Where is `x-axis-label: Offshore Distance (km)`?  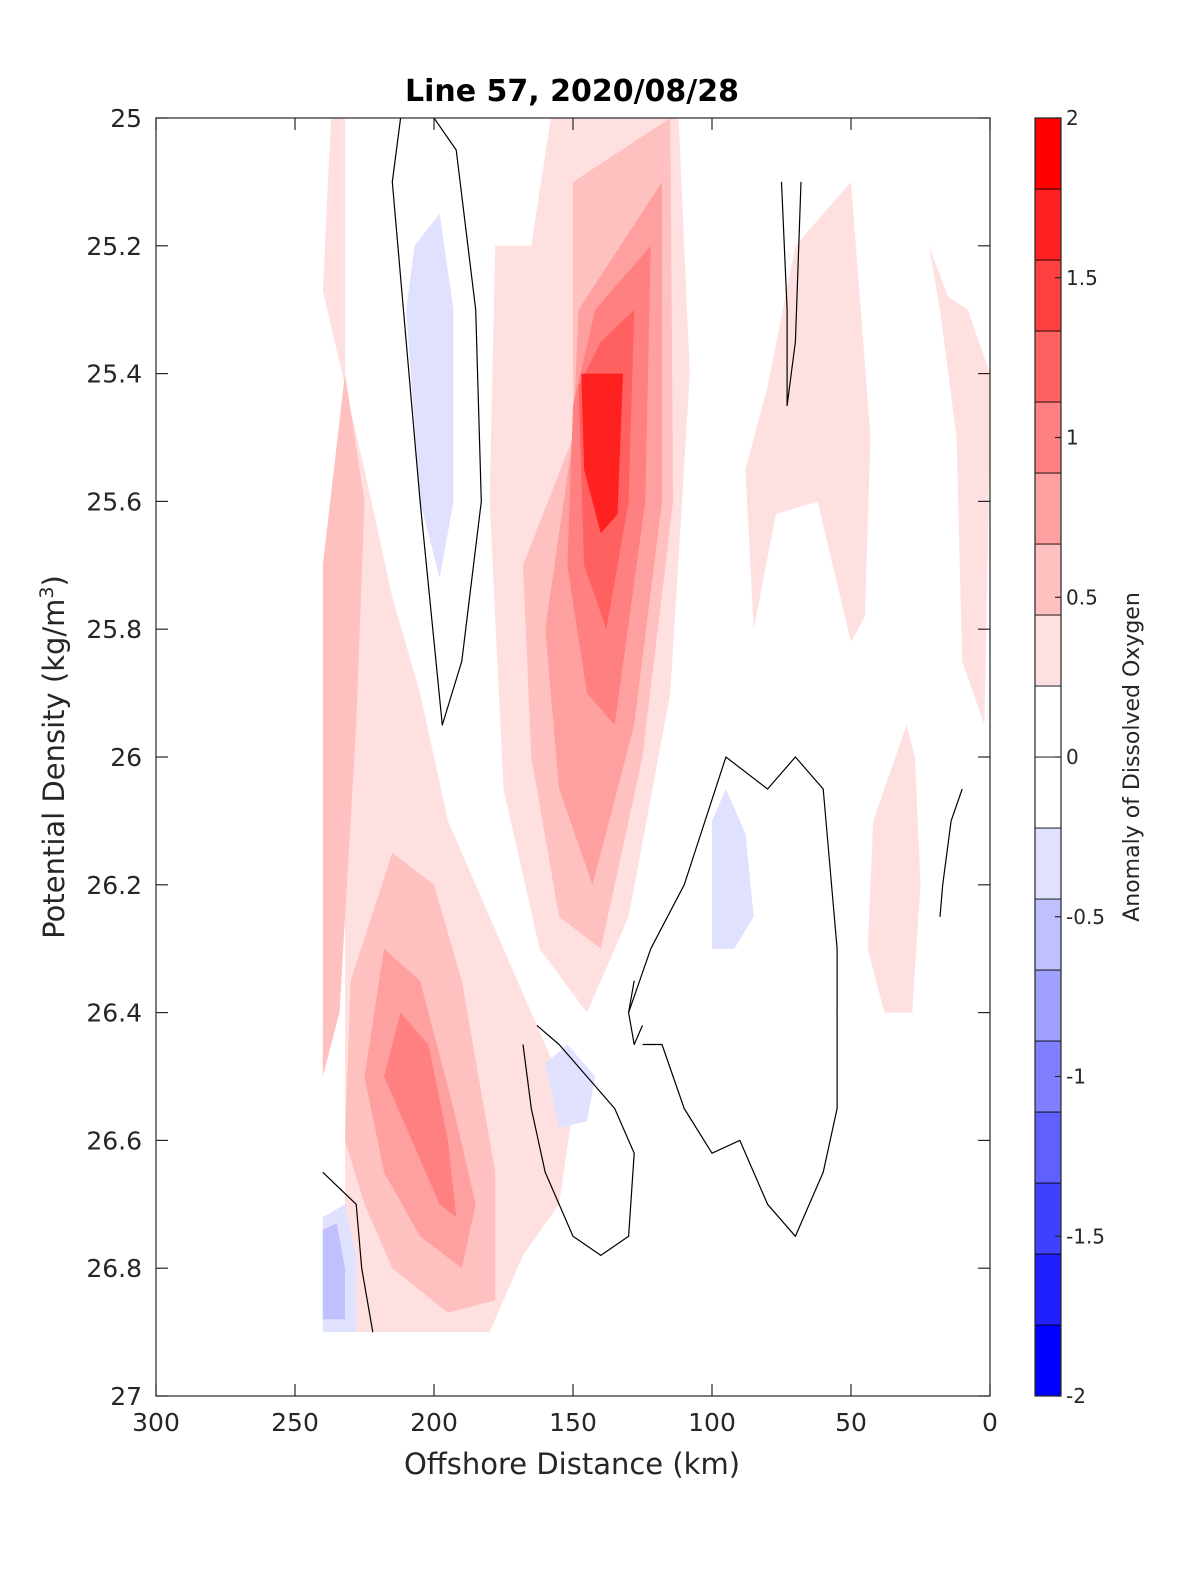 x-axis-label: Offshore Distance (km) is located at coordinates (572, 1464).